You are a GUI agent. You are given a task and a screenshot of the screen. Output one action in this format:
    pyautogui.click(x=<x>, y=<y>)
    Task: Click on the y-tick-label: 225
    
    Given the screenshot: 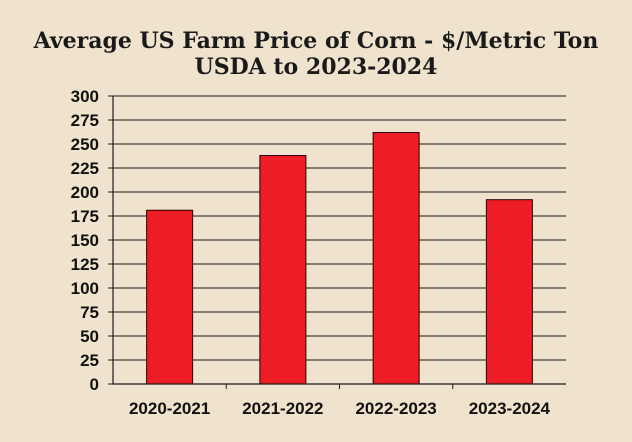 What is the action you would take?
    pyautogui.click(x=85, y=168)
    